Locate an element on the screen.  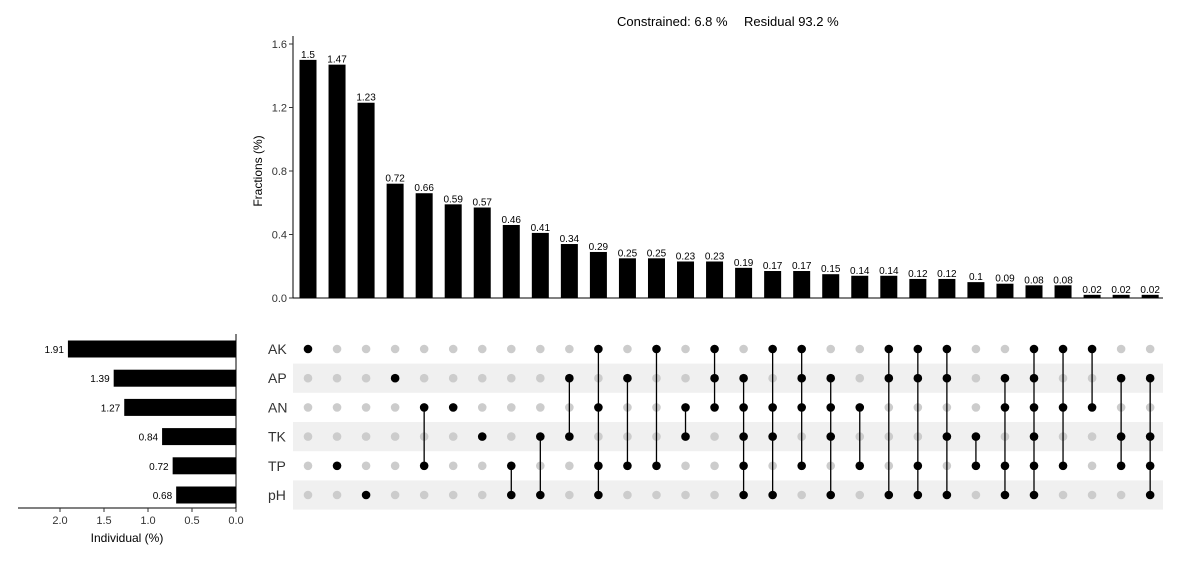
intersection-bar-label: 0.09 is located at coordinates (1005, 279).